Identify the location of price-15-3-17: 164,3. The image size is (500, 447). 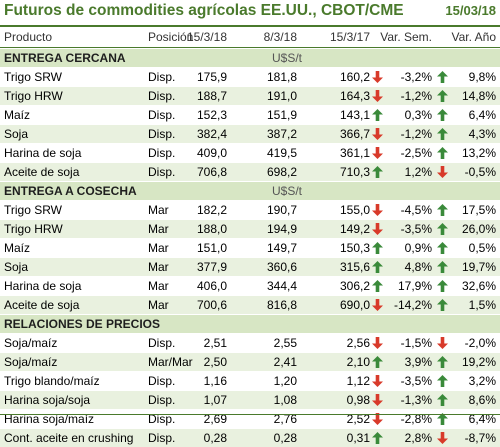
(354, 96).